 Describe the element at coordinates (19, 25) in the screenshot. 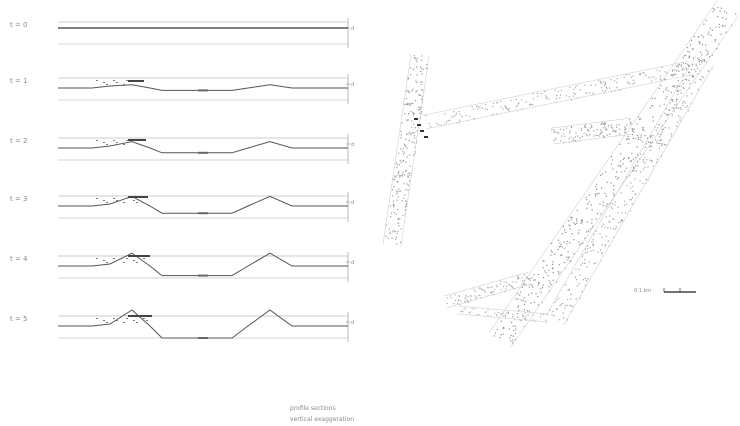

I see `profile-time-label: t = 0` at that location.